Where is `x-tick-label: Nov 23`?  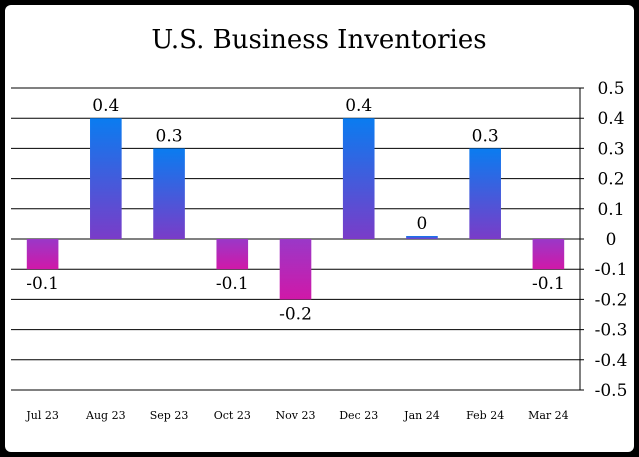
x-tick-label: Nov 23 is located at coordinates (296, 415).